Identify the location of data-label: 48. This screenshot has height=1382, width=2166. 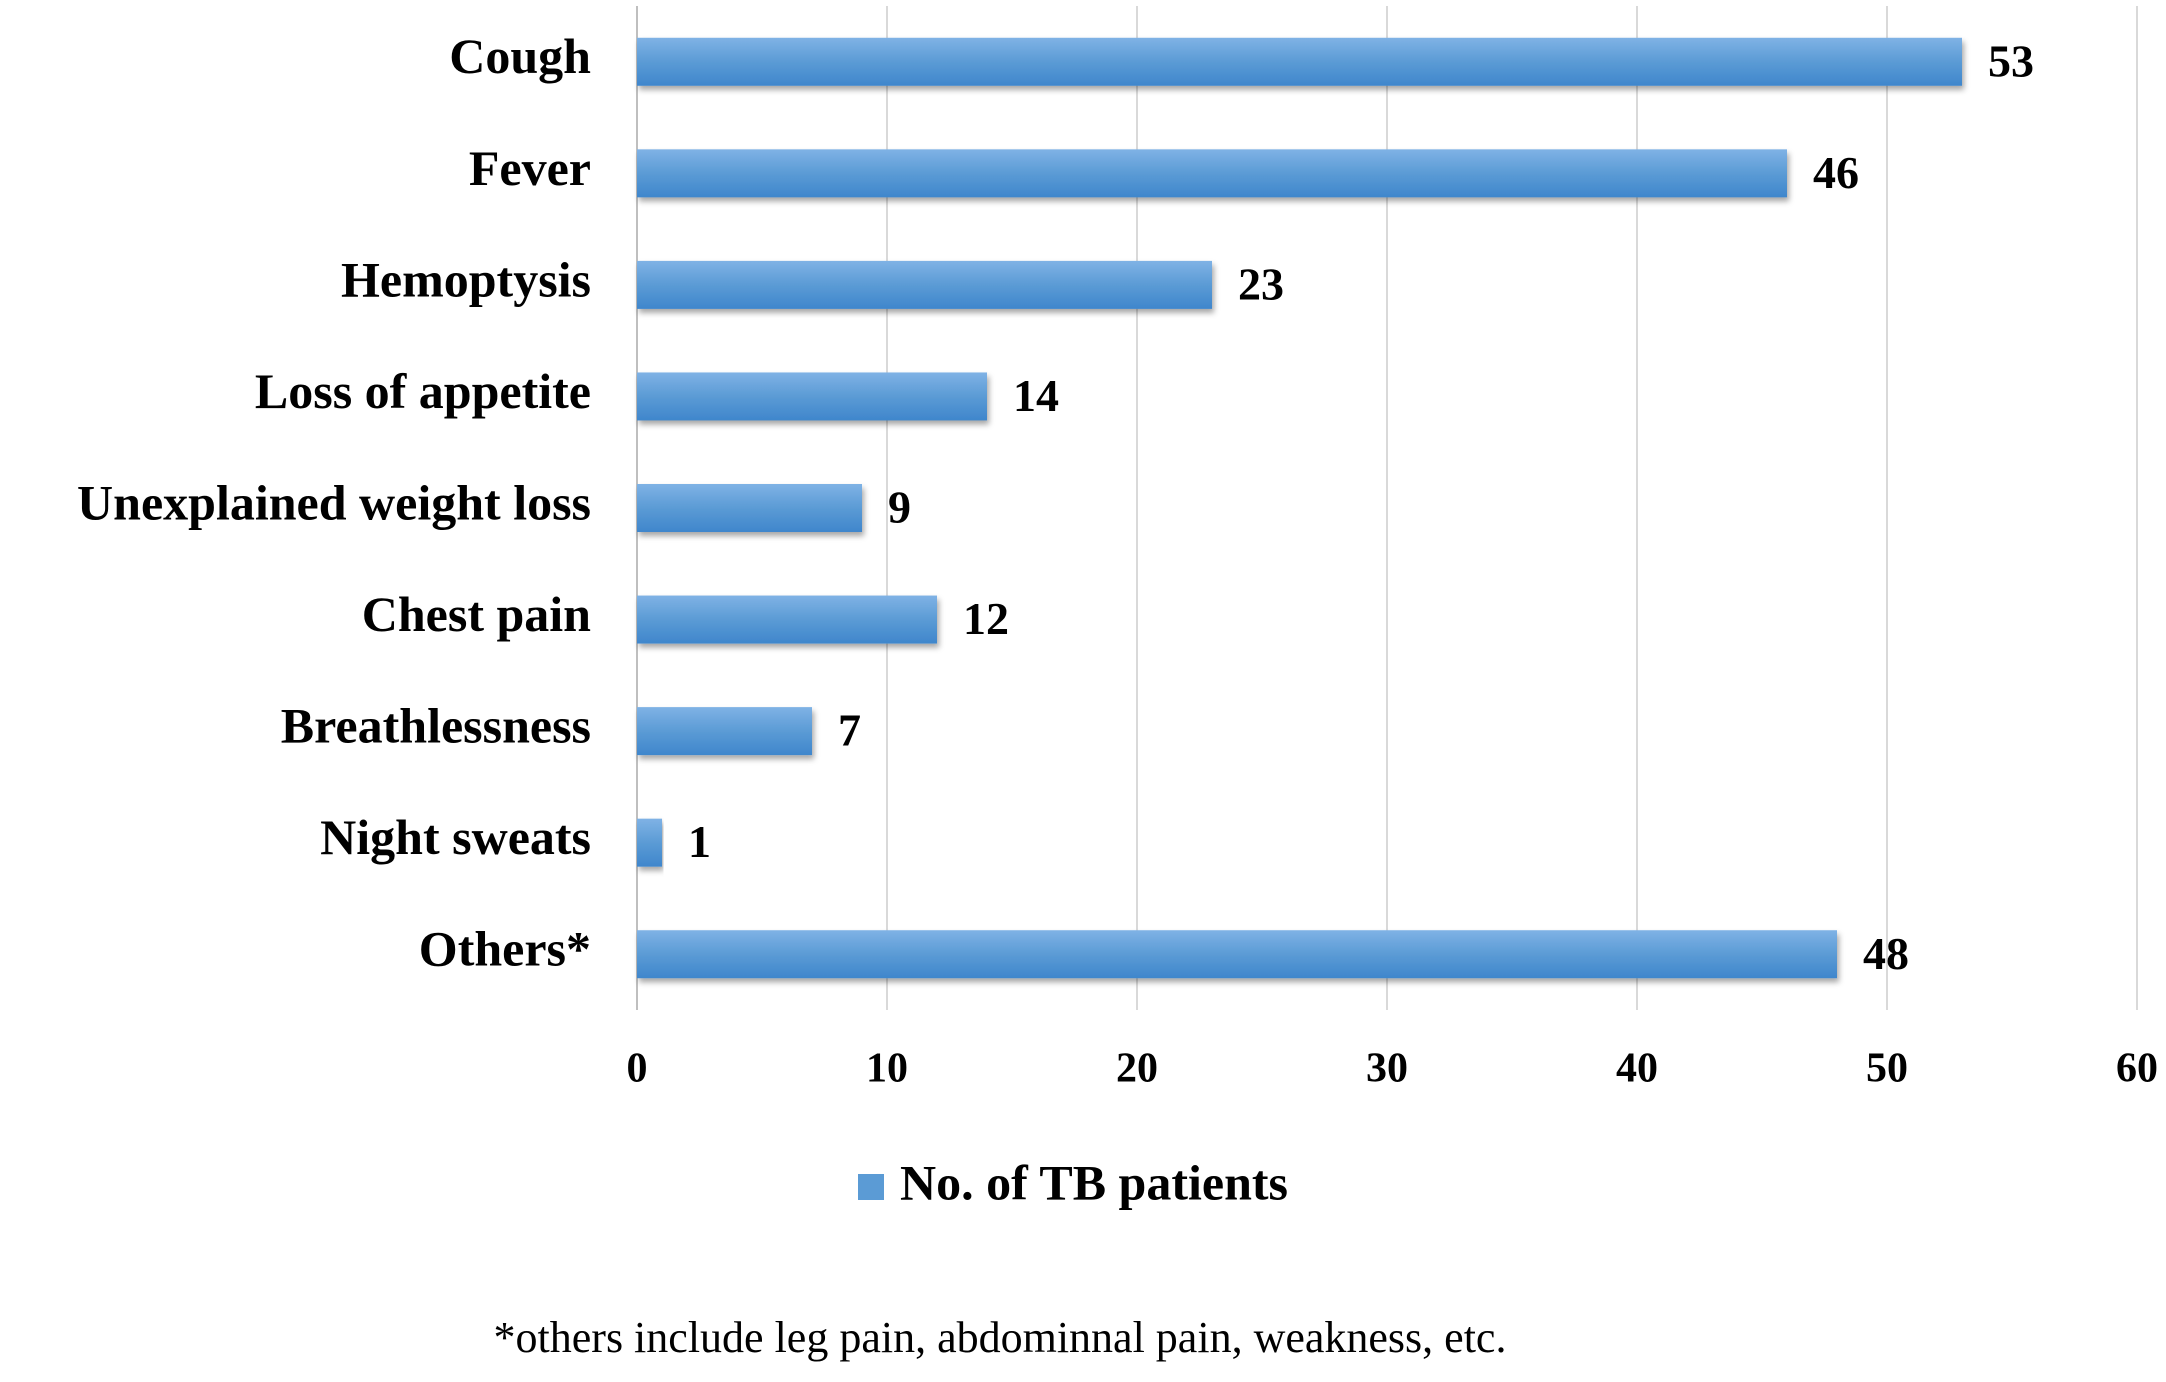
(1886, 953).